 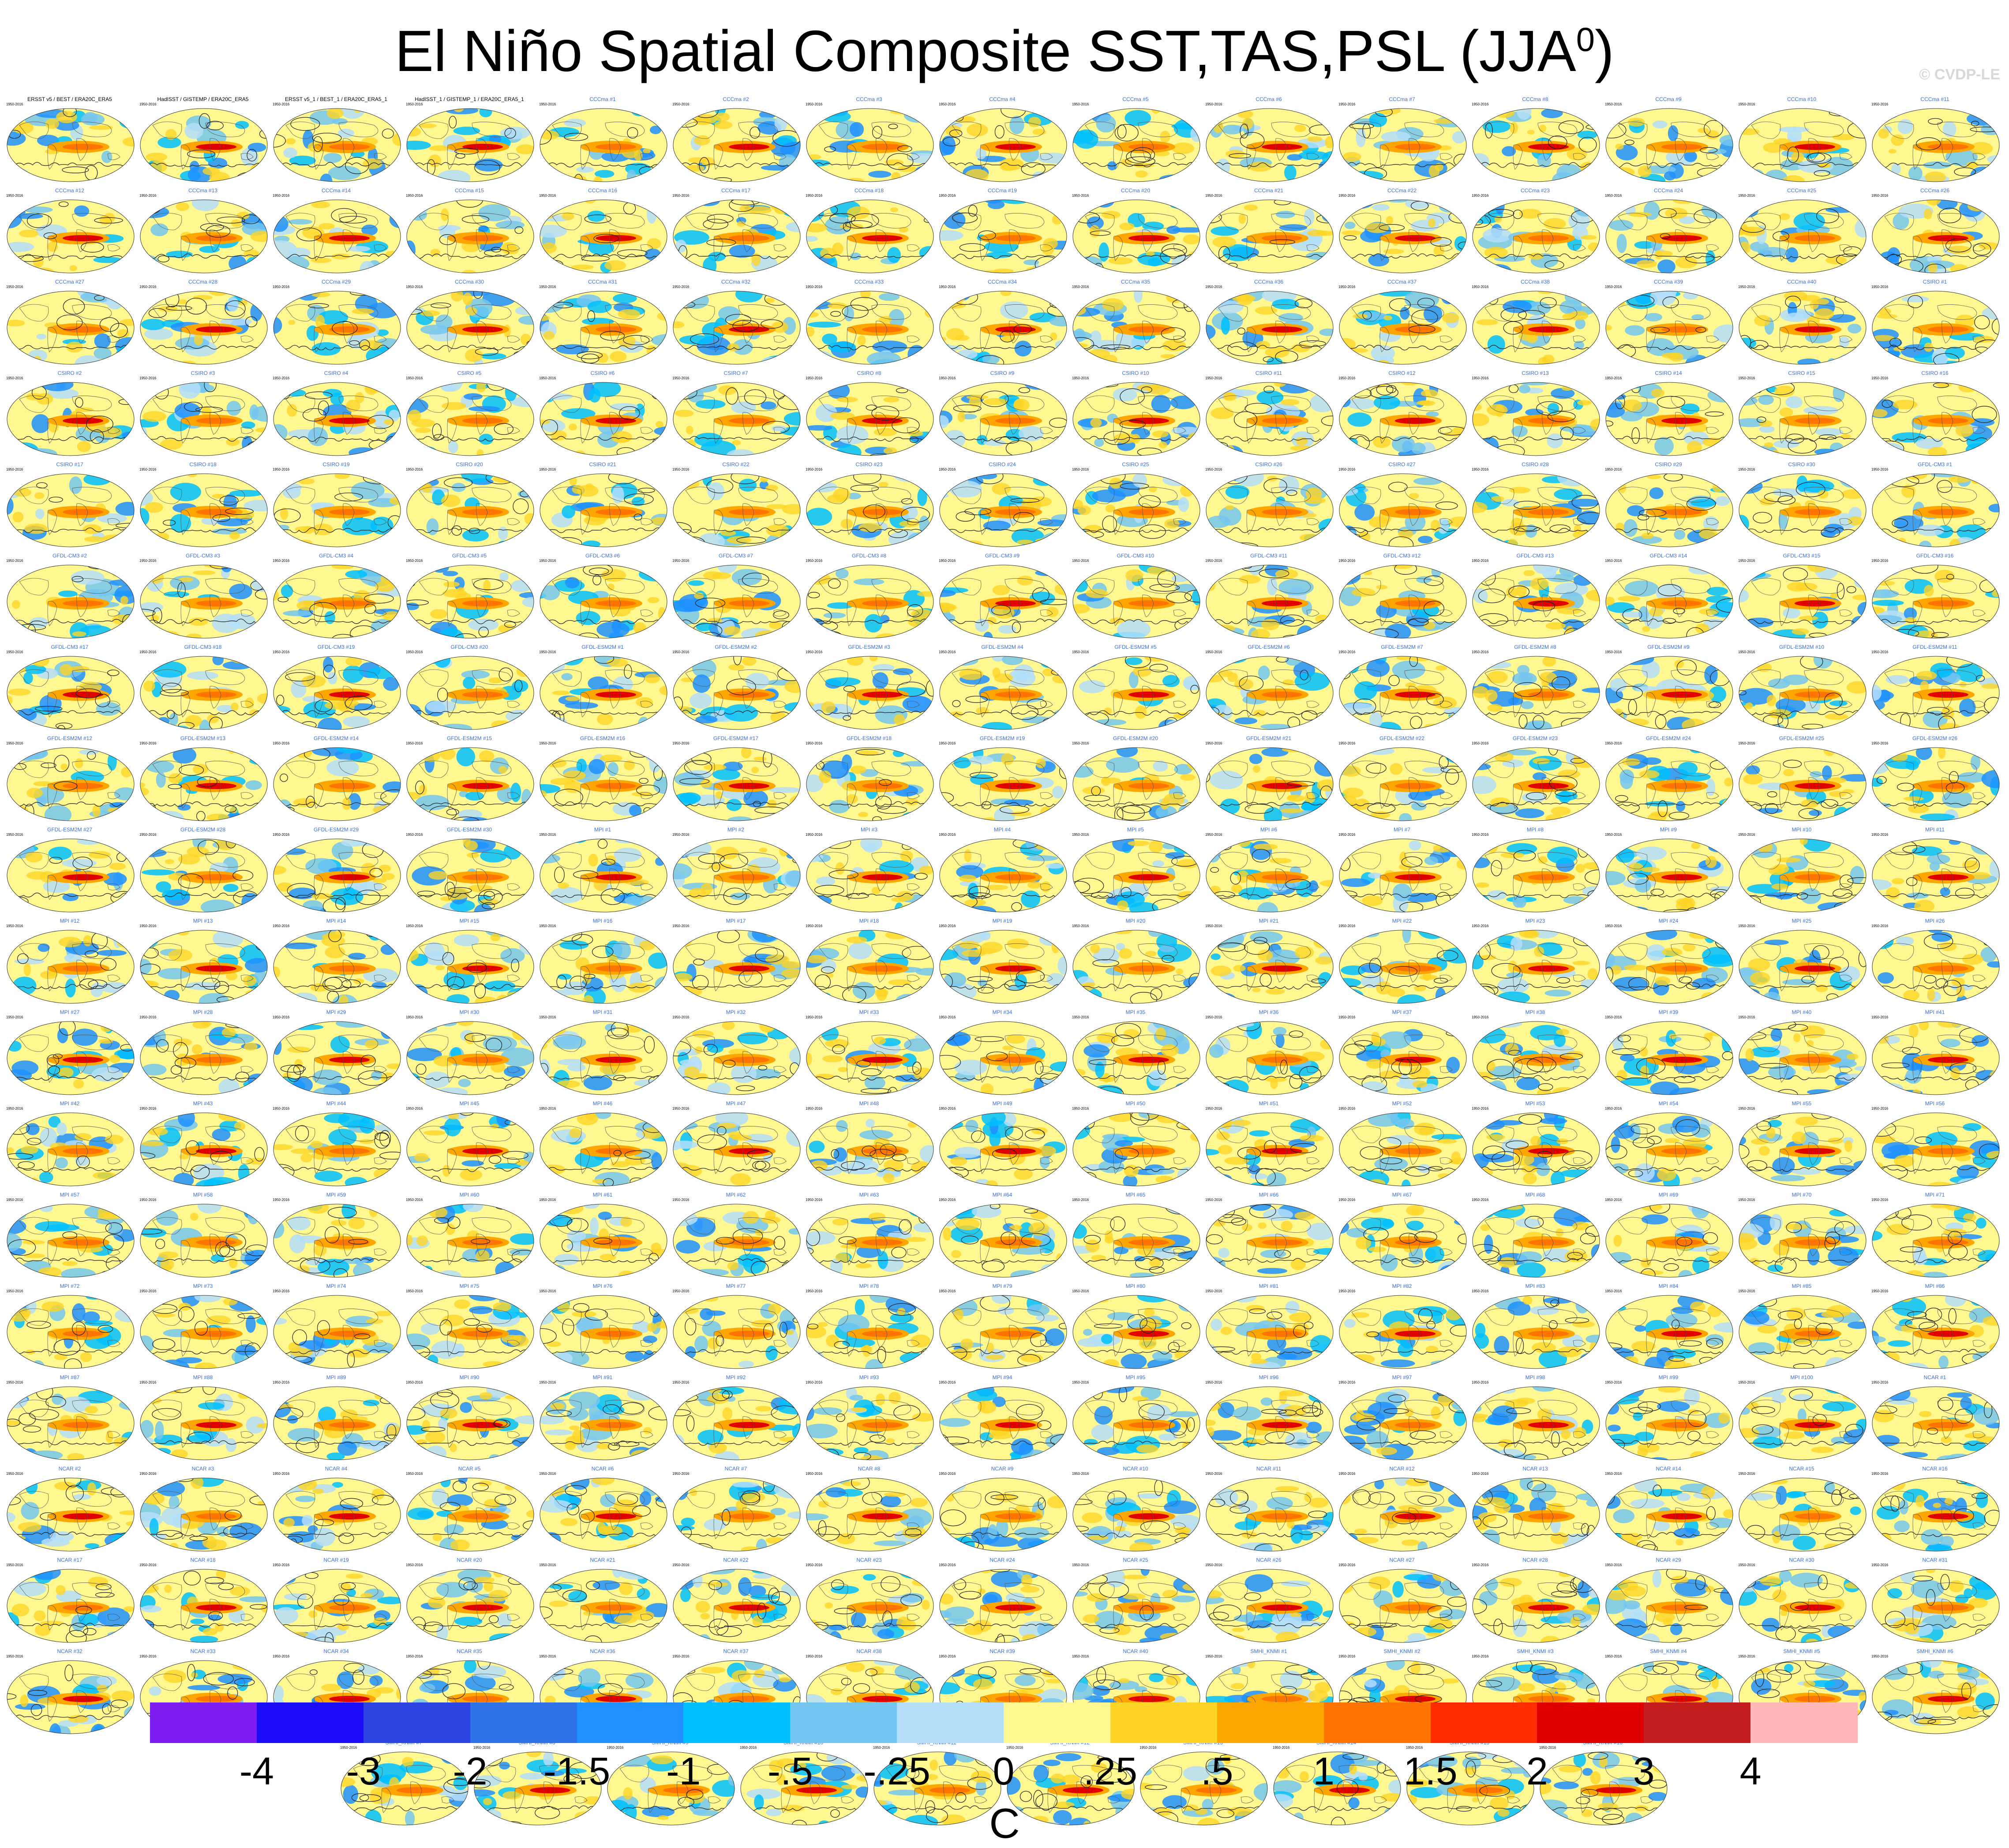 What do you see at coordinates (736, 1377) in the screenshot?
I see `panel-title: MPI #92` at bounding box center [736, 1377].